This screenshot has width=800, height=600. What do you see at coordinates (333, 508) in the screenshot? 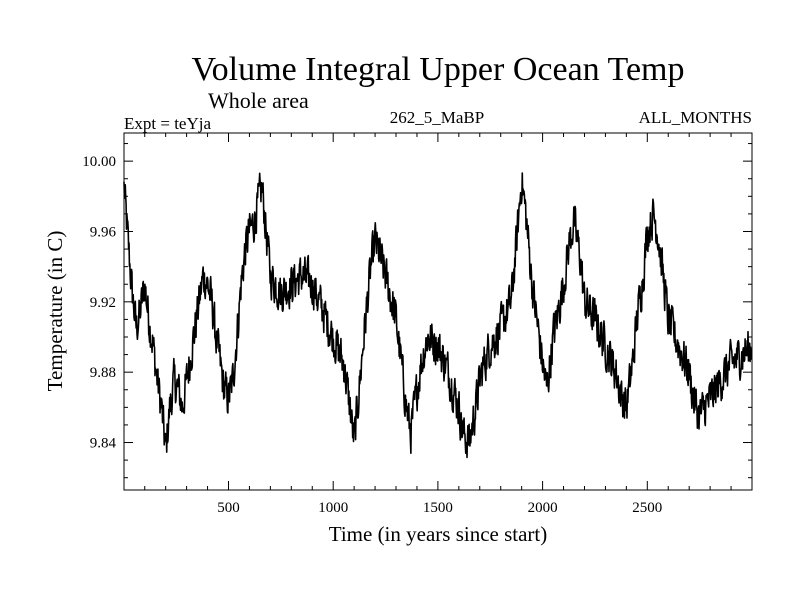
I see `x-tick-label: 1000` at bounding box center [333, 508].